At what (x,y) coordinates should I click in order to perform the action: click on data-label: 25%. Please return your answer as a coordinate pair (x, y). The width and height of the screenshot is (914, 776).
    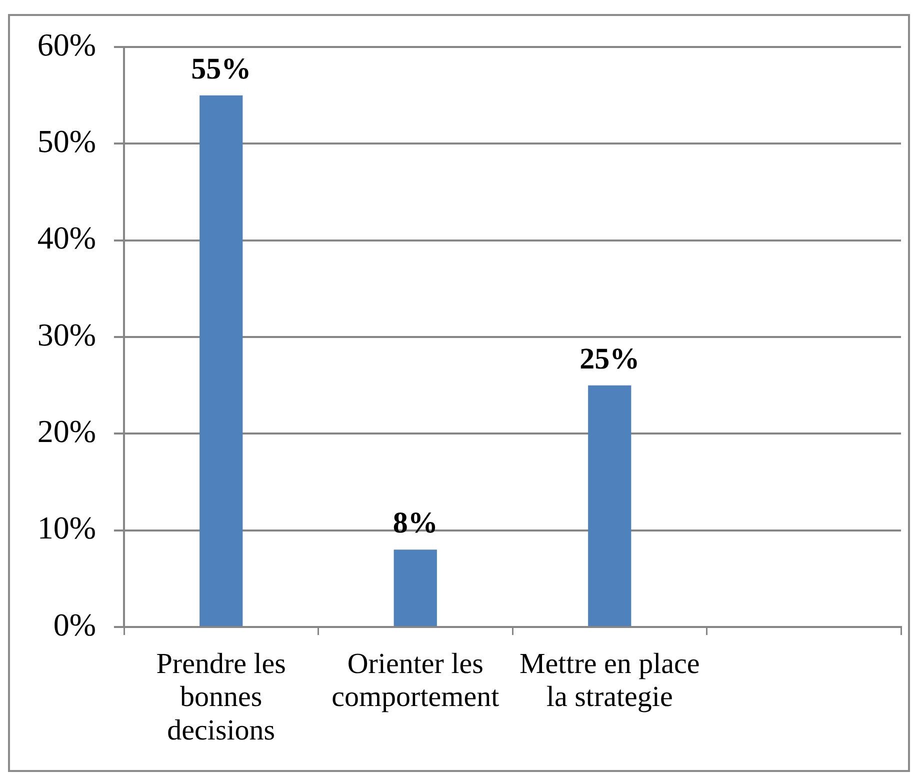
    Looking at the image, I should click on (610, 359).